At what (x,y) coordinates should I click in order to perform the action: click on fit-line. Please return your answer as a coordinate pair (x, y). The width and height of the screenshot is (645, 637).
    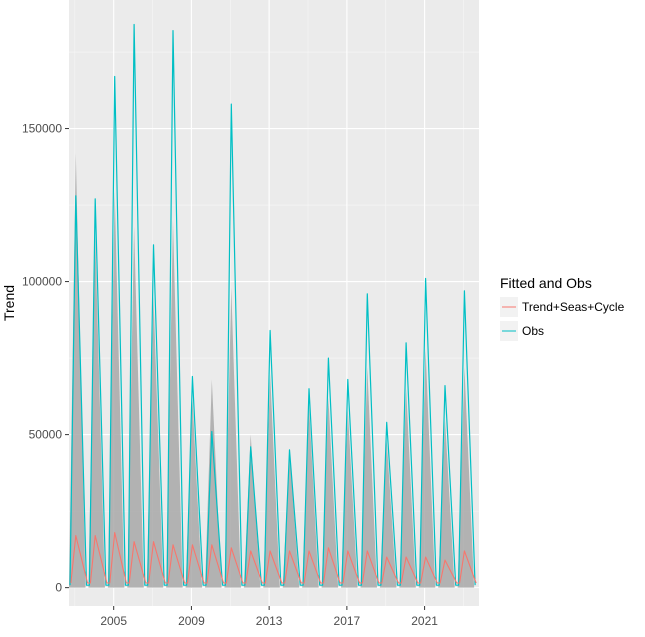
    Looking at the image, I should click on (273, 557).